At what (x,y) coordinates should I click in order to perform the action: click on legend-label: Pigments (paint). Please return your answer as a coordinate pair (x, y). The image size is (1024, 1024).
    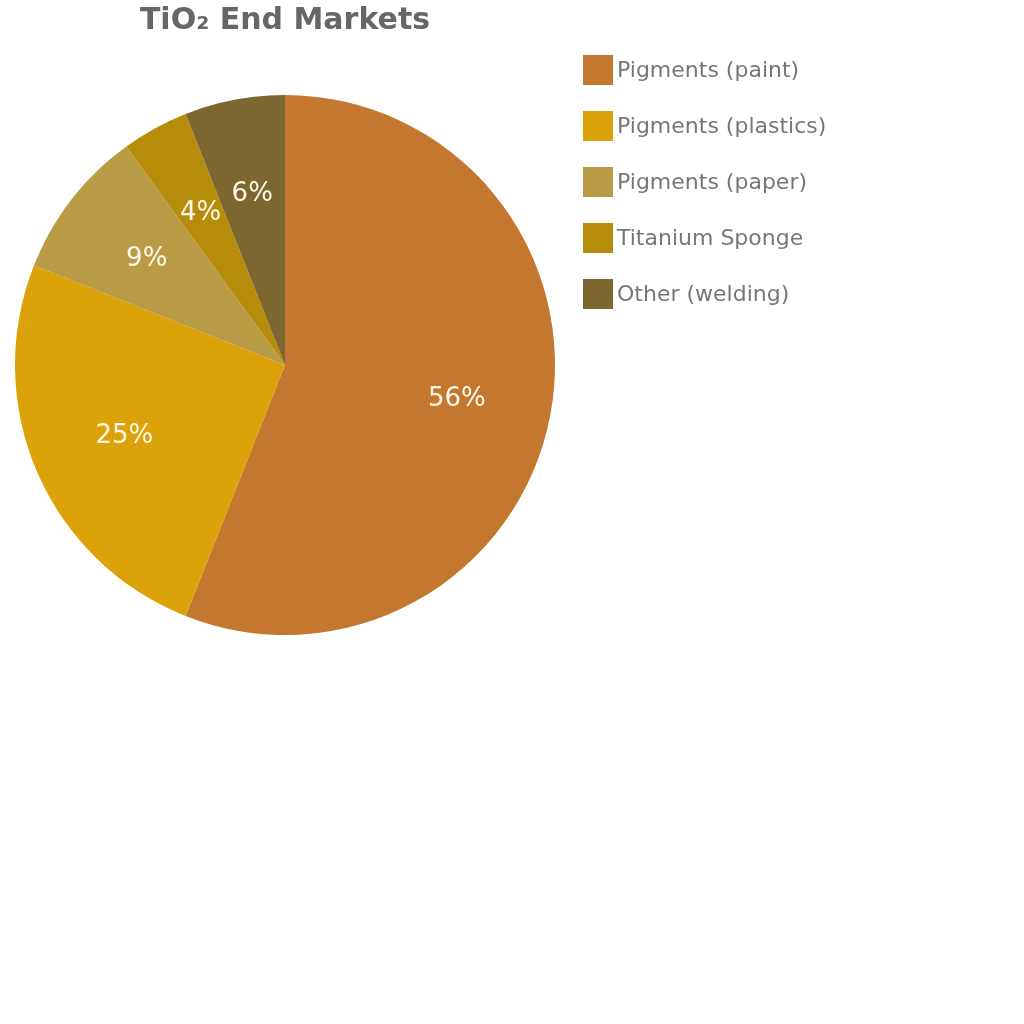
    Looking at the image, I should click on (708, 69).